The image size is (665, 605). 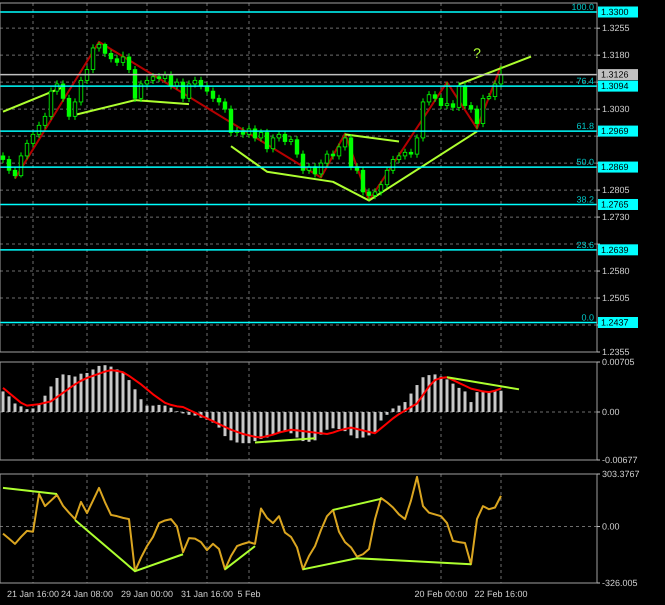 I want to click on x-tick-label: 31 Jan 16:00, so click(x=207, y=594).